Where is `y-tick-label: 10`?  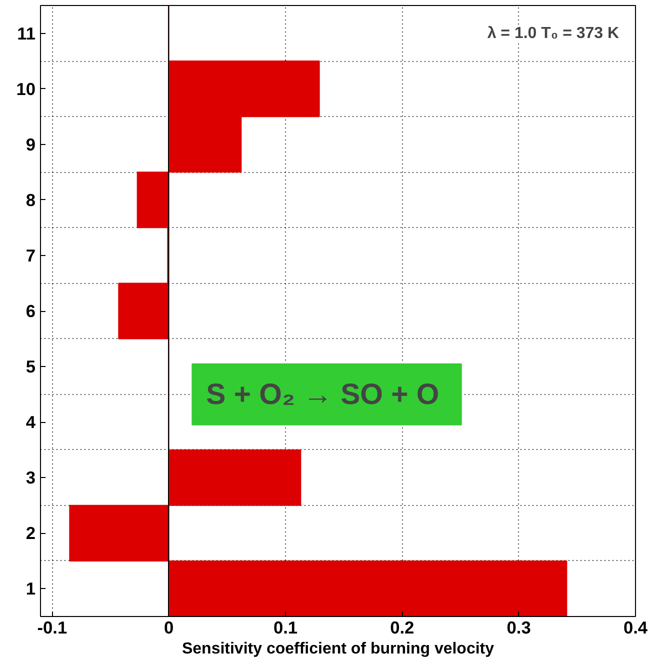
y-tick-label: 10 is located at coordinates (26, 88).